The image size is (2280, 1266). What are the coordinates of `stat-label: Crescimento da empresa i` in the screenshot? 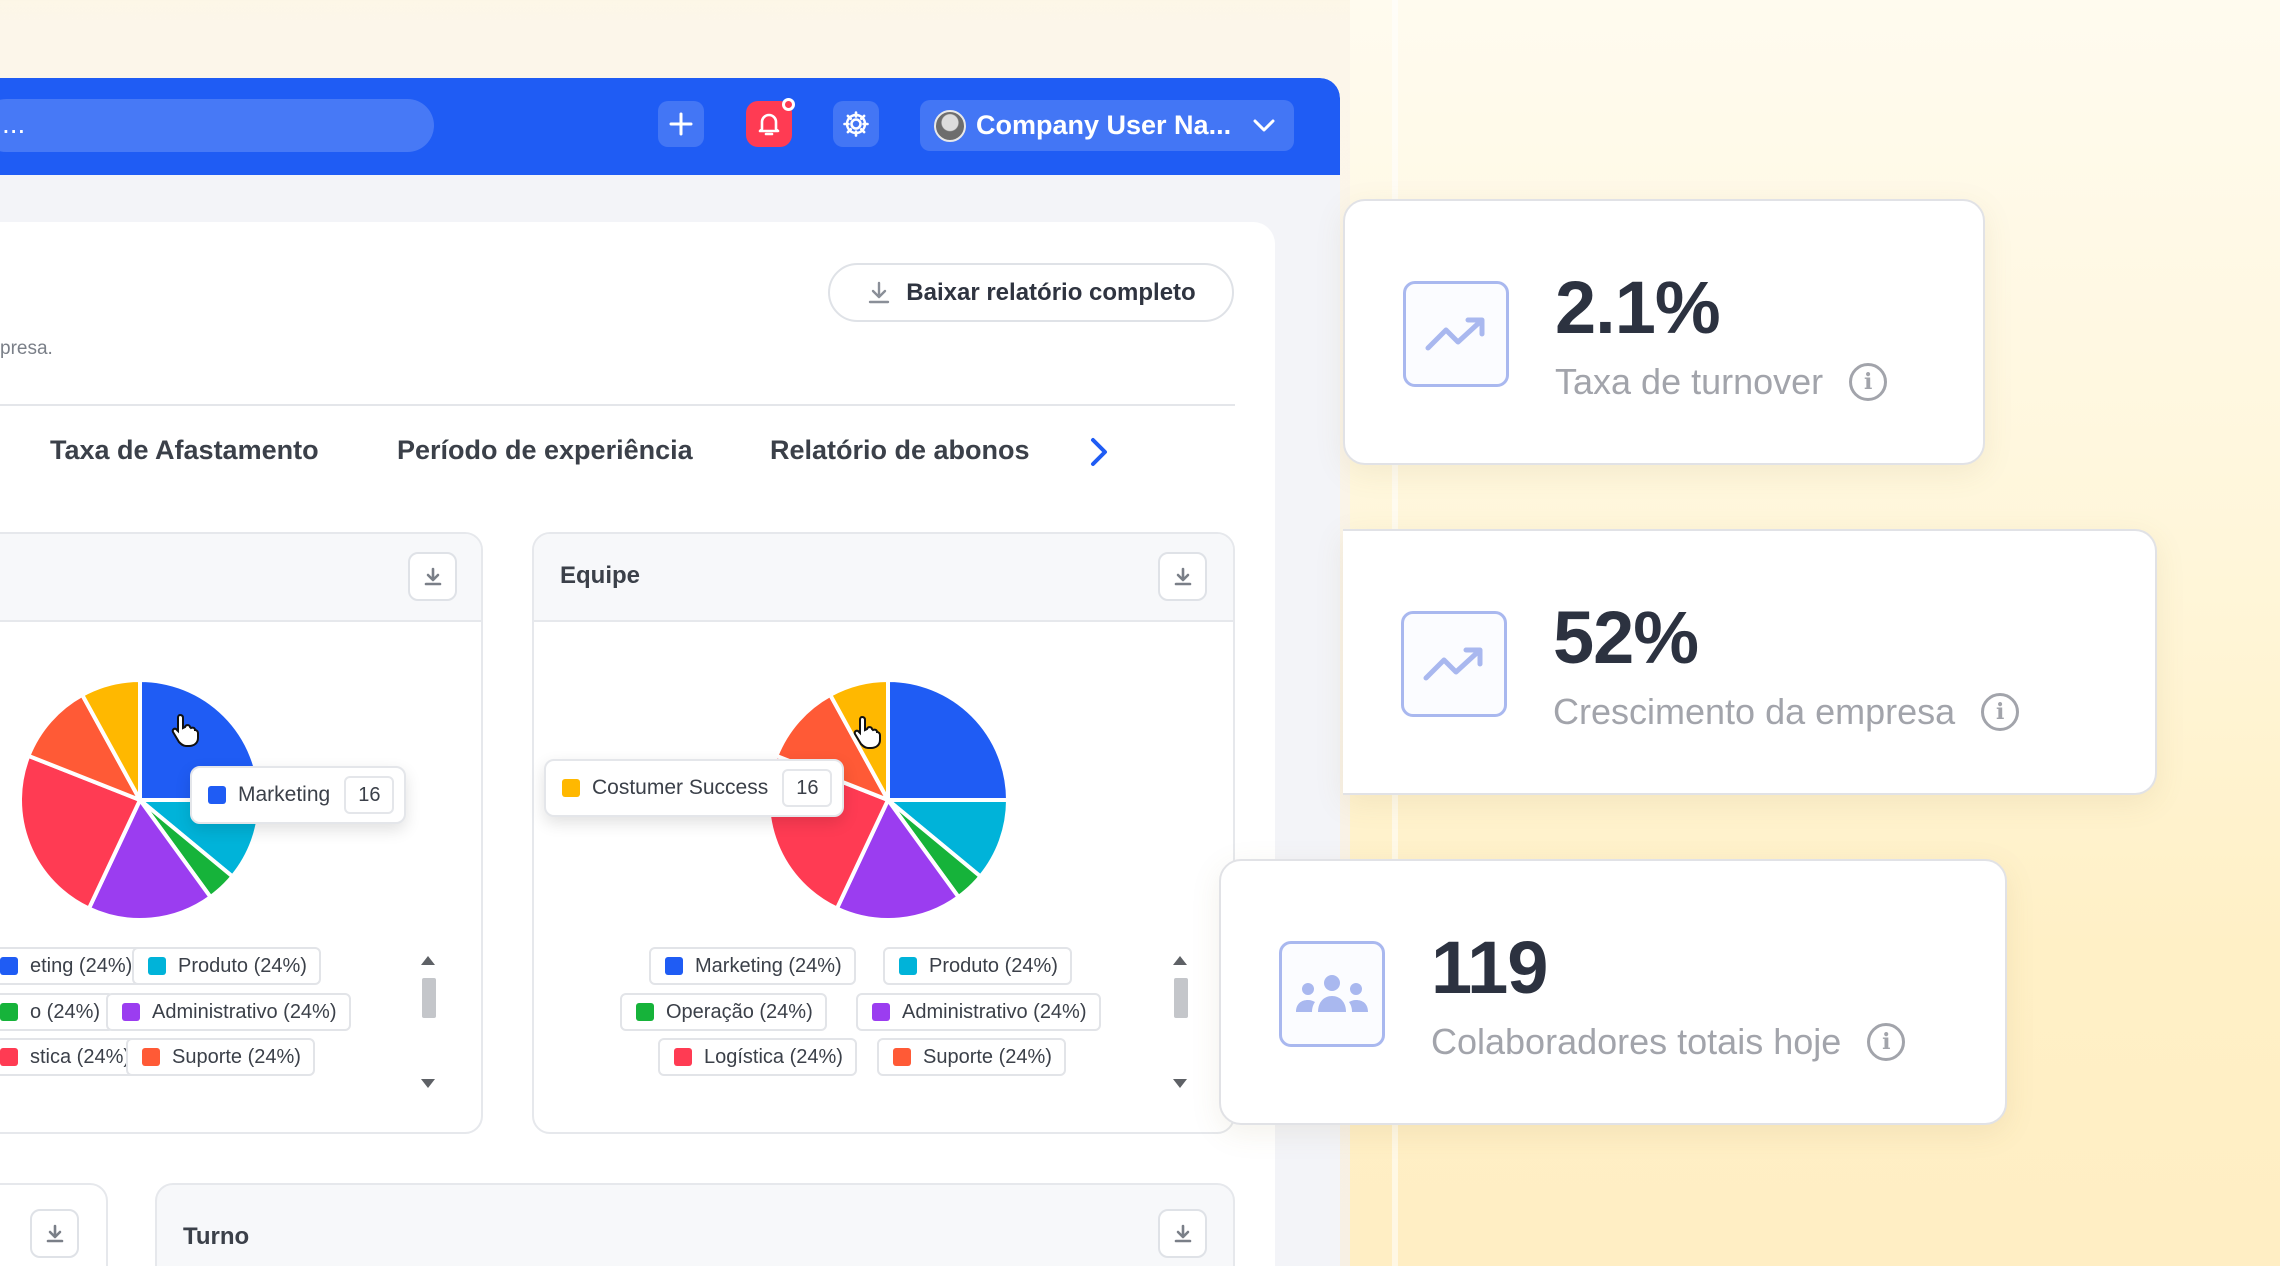 It's located at (1786, 712).